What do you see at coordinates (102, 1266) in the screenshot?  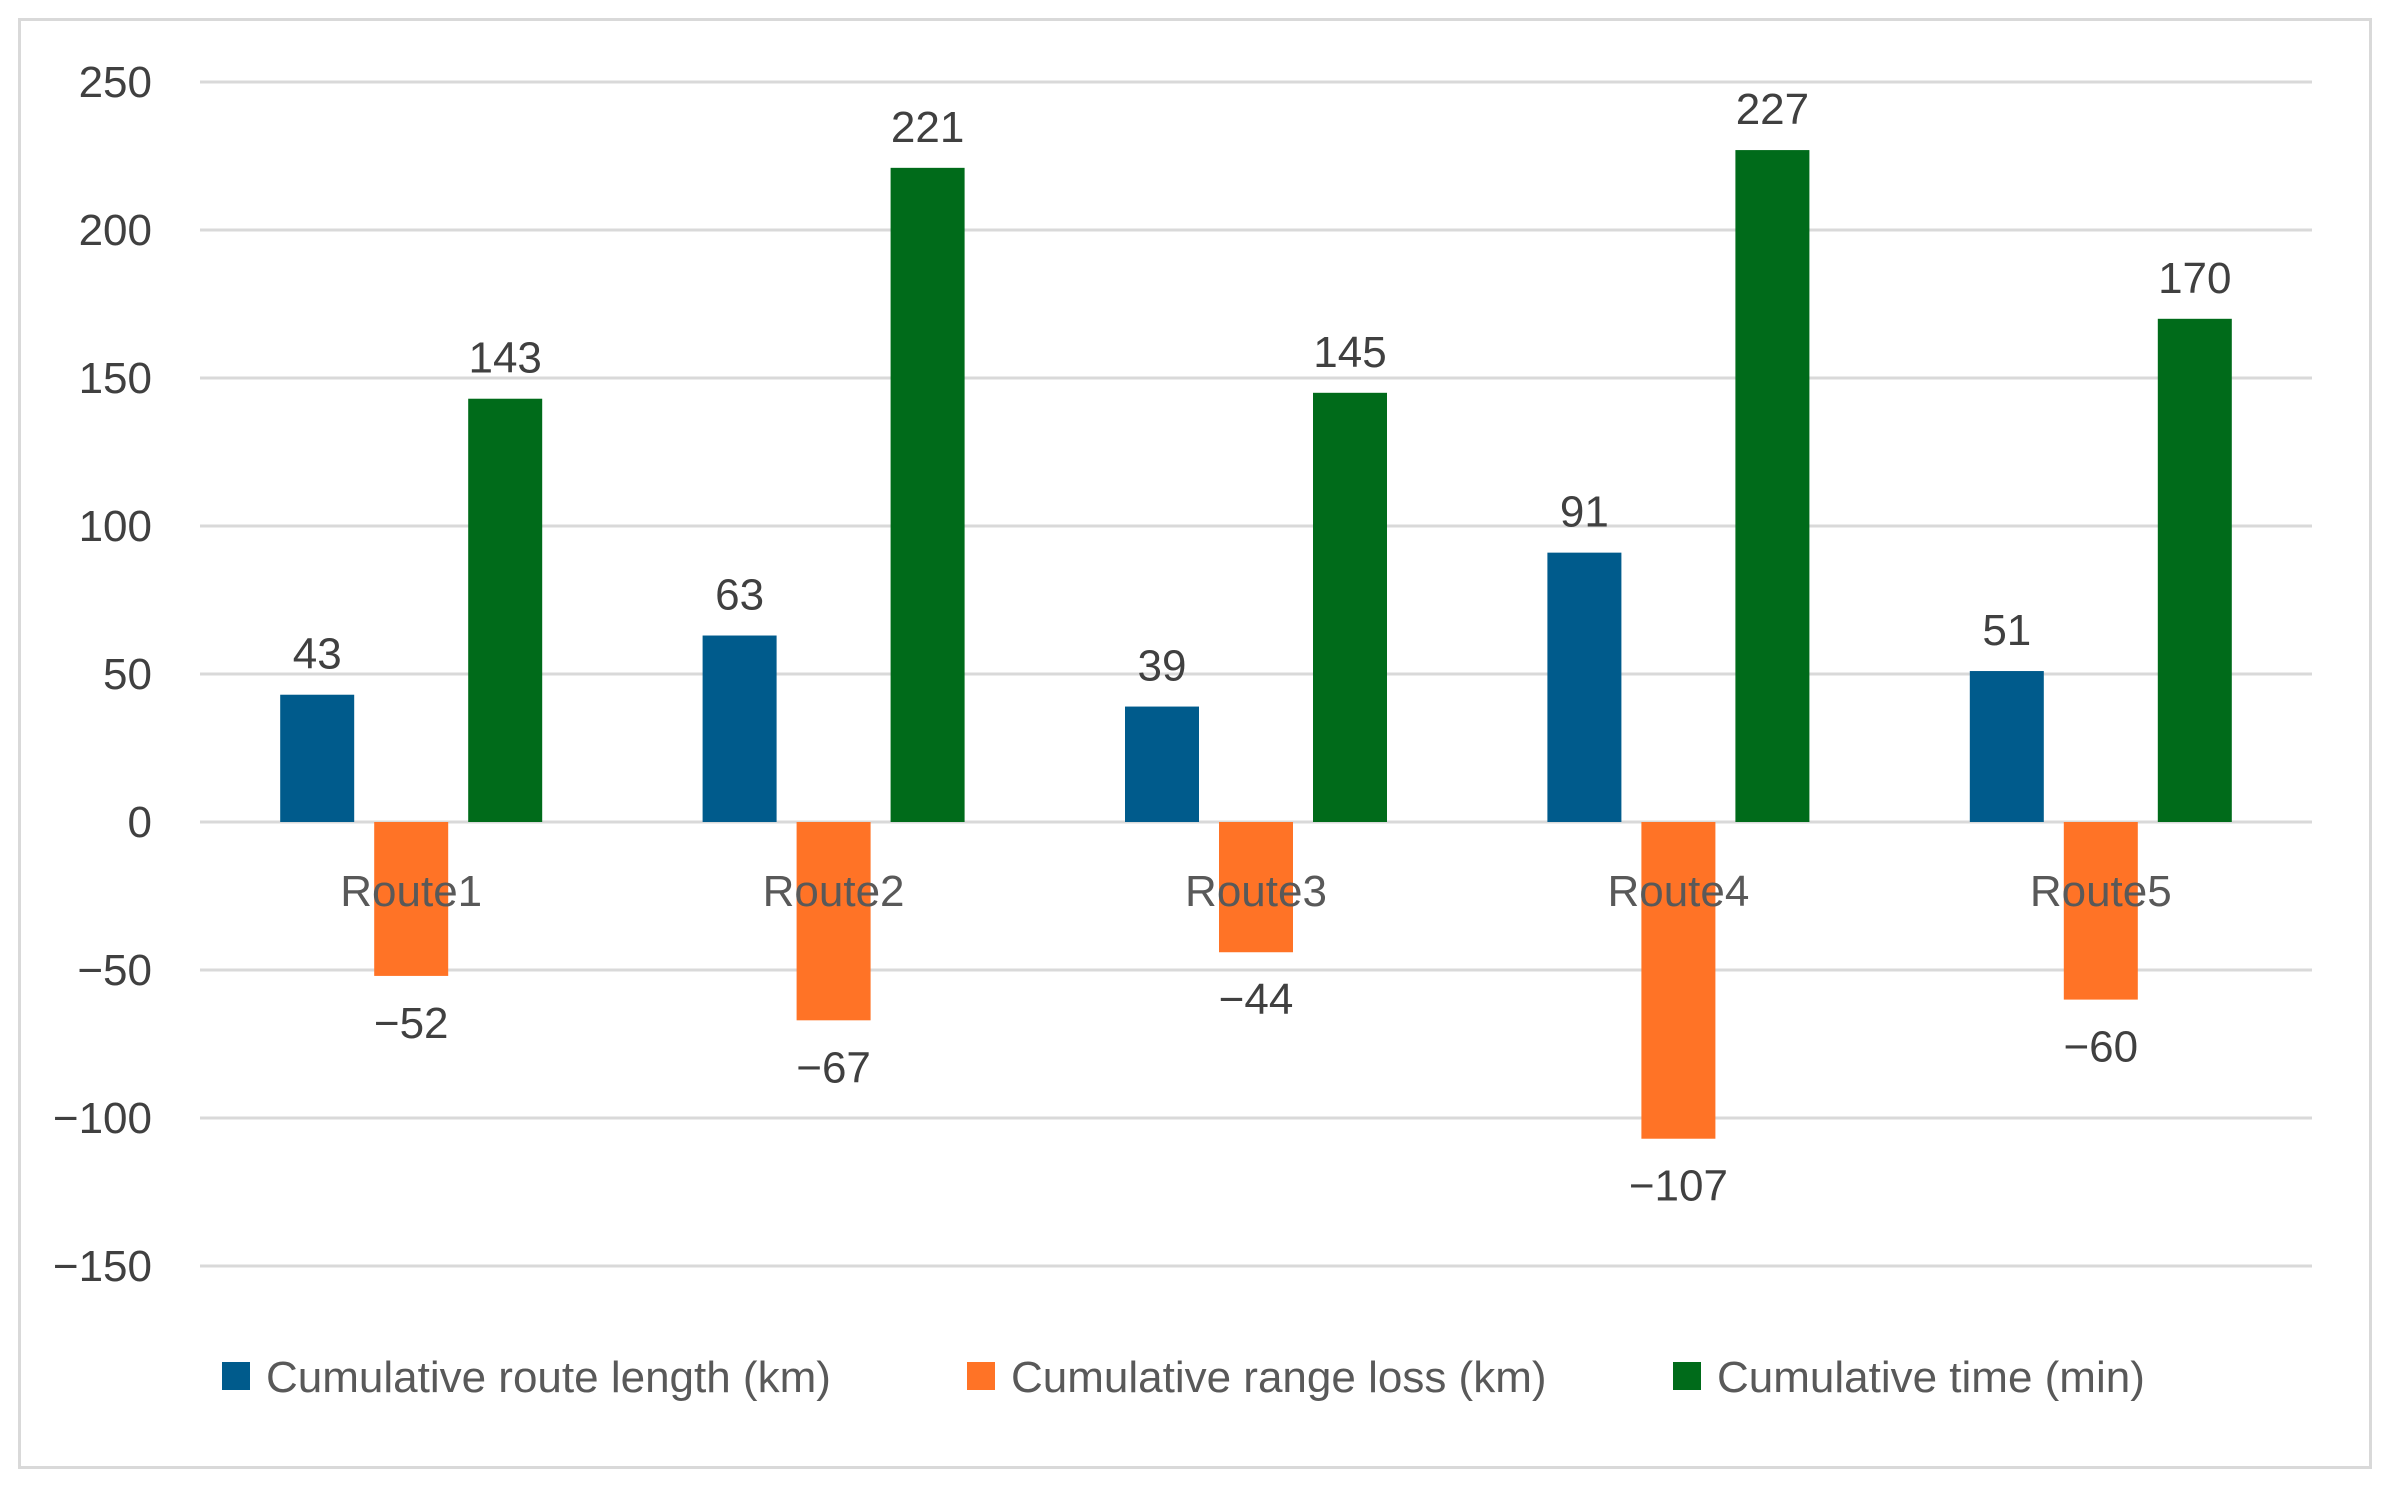 I see `y-tick-label: −150` at bounding box center [102, 1266].